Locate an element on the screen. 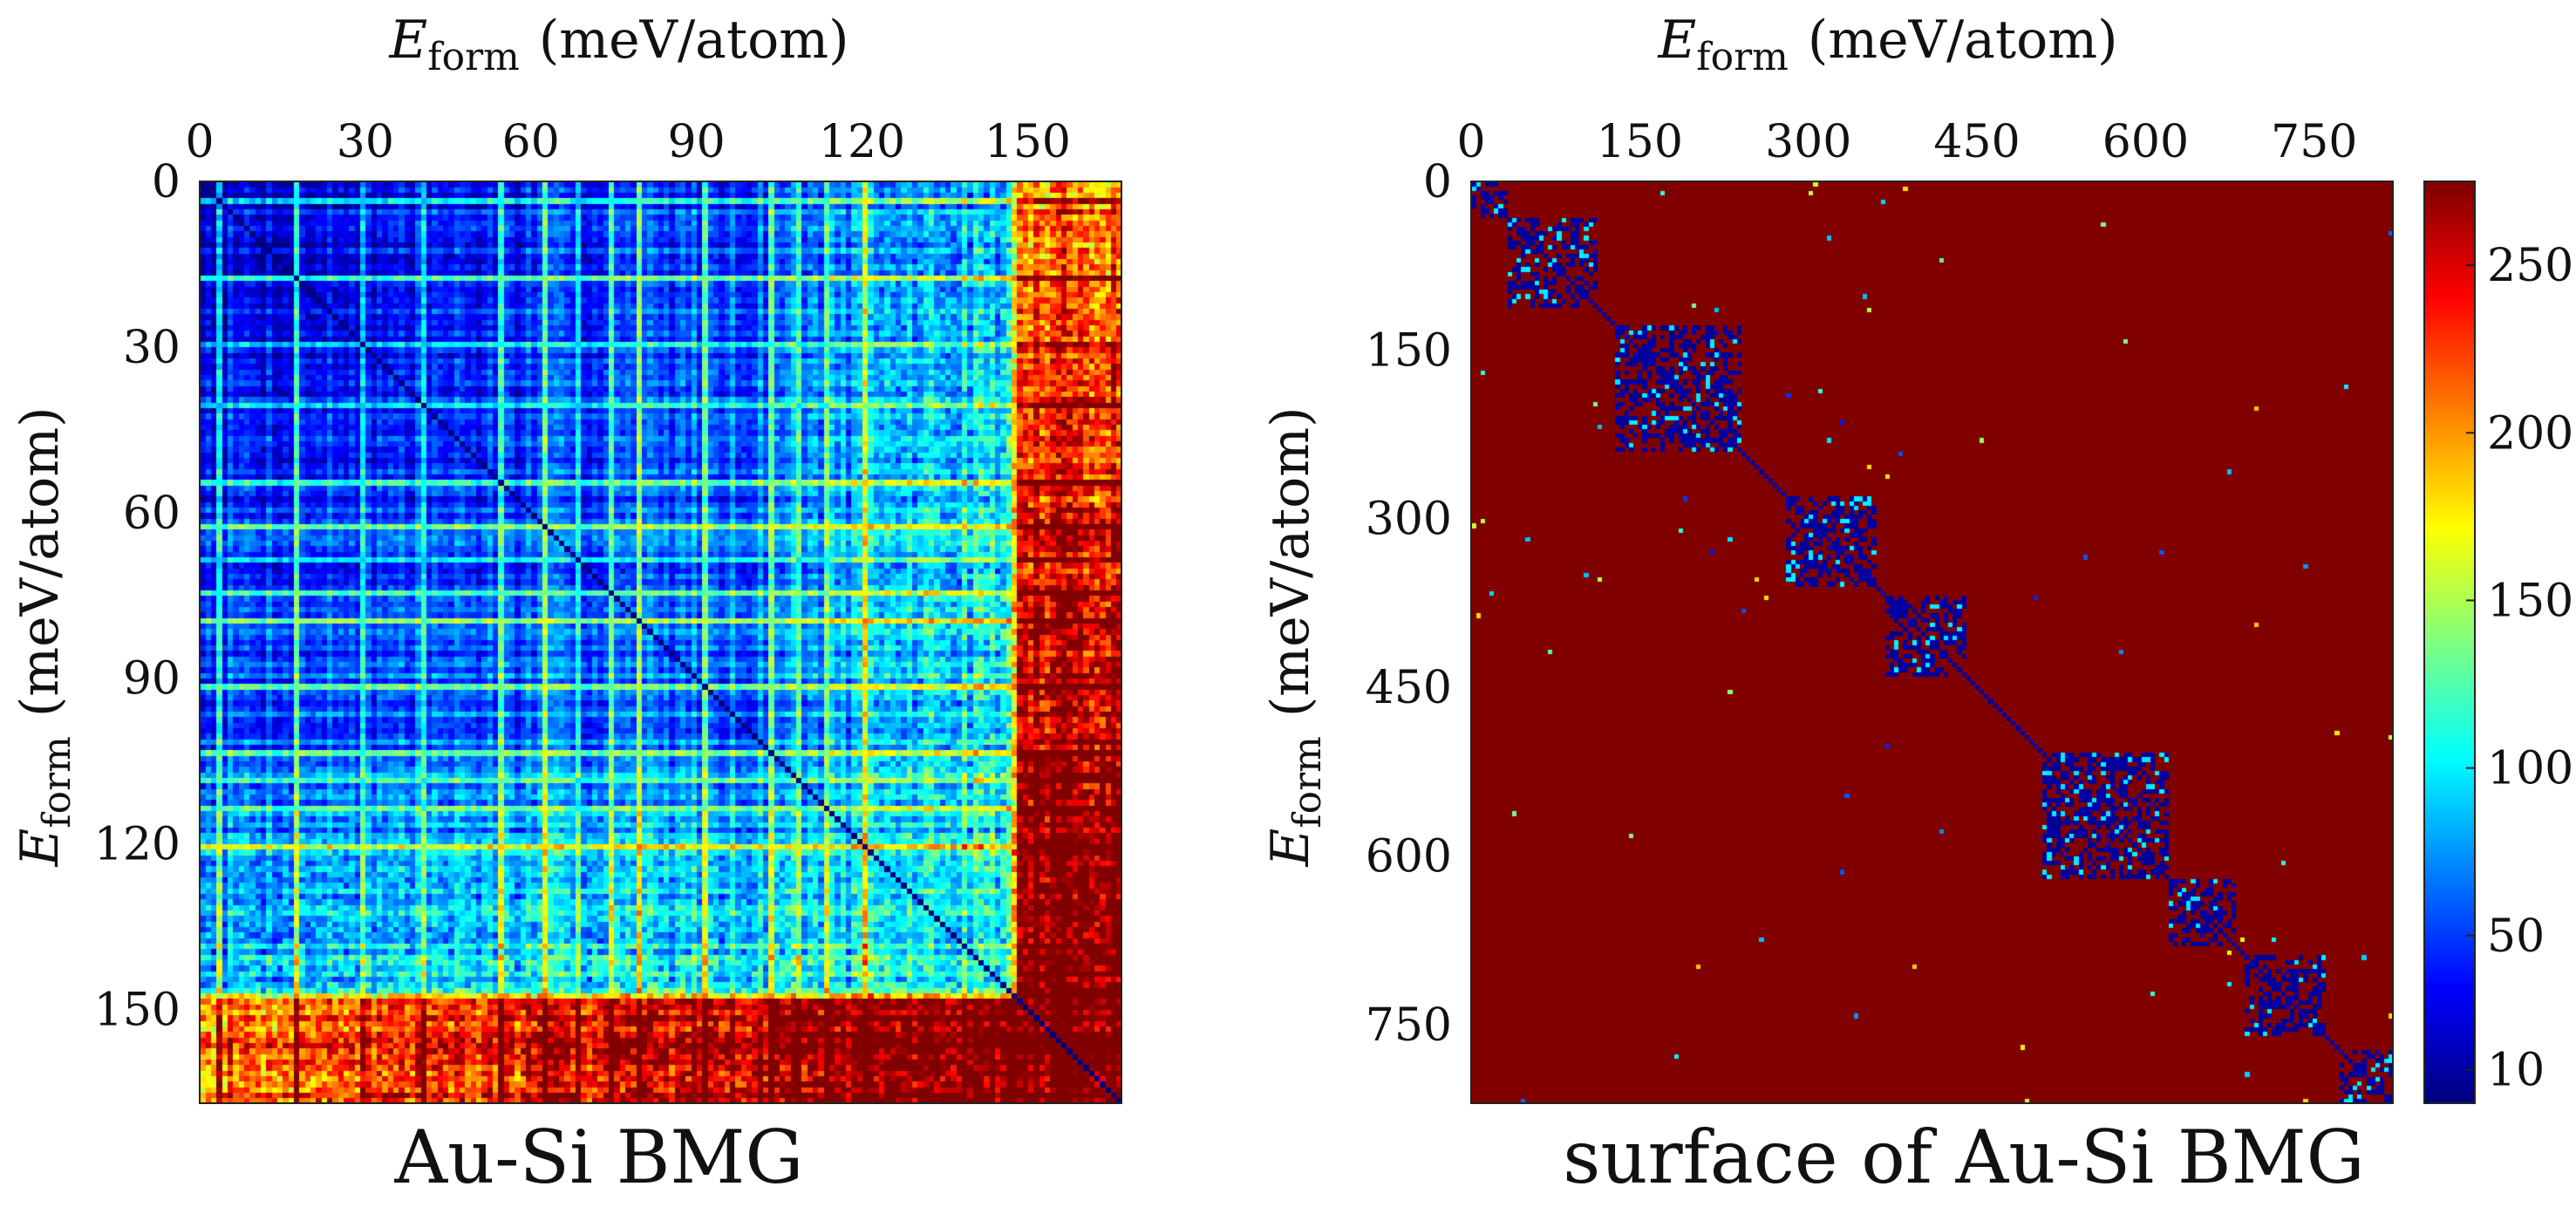 Image resolution: width=2576 pixels, height=1207 pixels. right-y-axis-label: Eform (meV/atom) is located at coordinates (1295, 636).